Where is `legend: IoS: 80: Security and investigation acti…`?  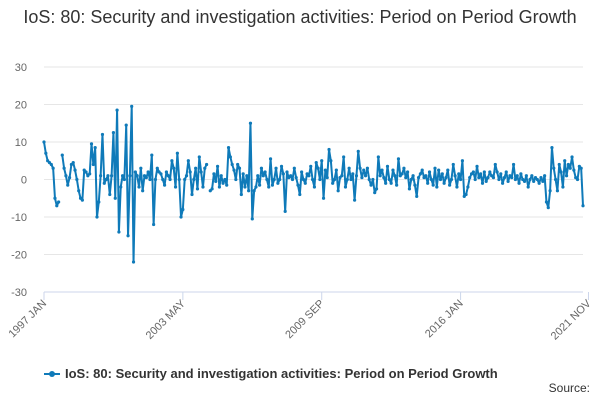 legend: IoS: 80: Security and investigation acti… is located at coordinates (271, 373).